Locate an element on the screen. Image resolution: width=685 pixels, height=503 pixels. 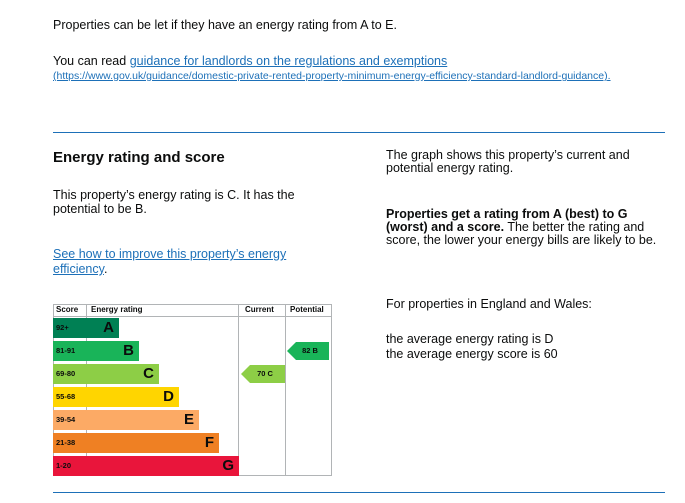
band-score-e: 39-54 is located at coordinates (69, 420).